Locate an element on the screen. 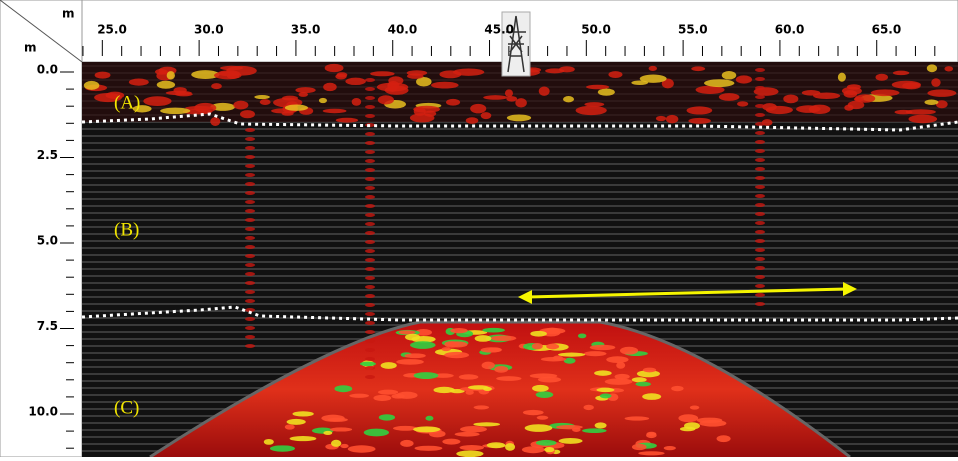 Image resolution: width=958 pixels, height=461 pixels. layer-label: (A) is located at coordinates (127, 102).